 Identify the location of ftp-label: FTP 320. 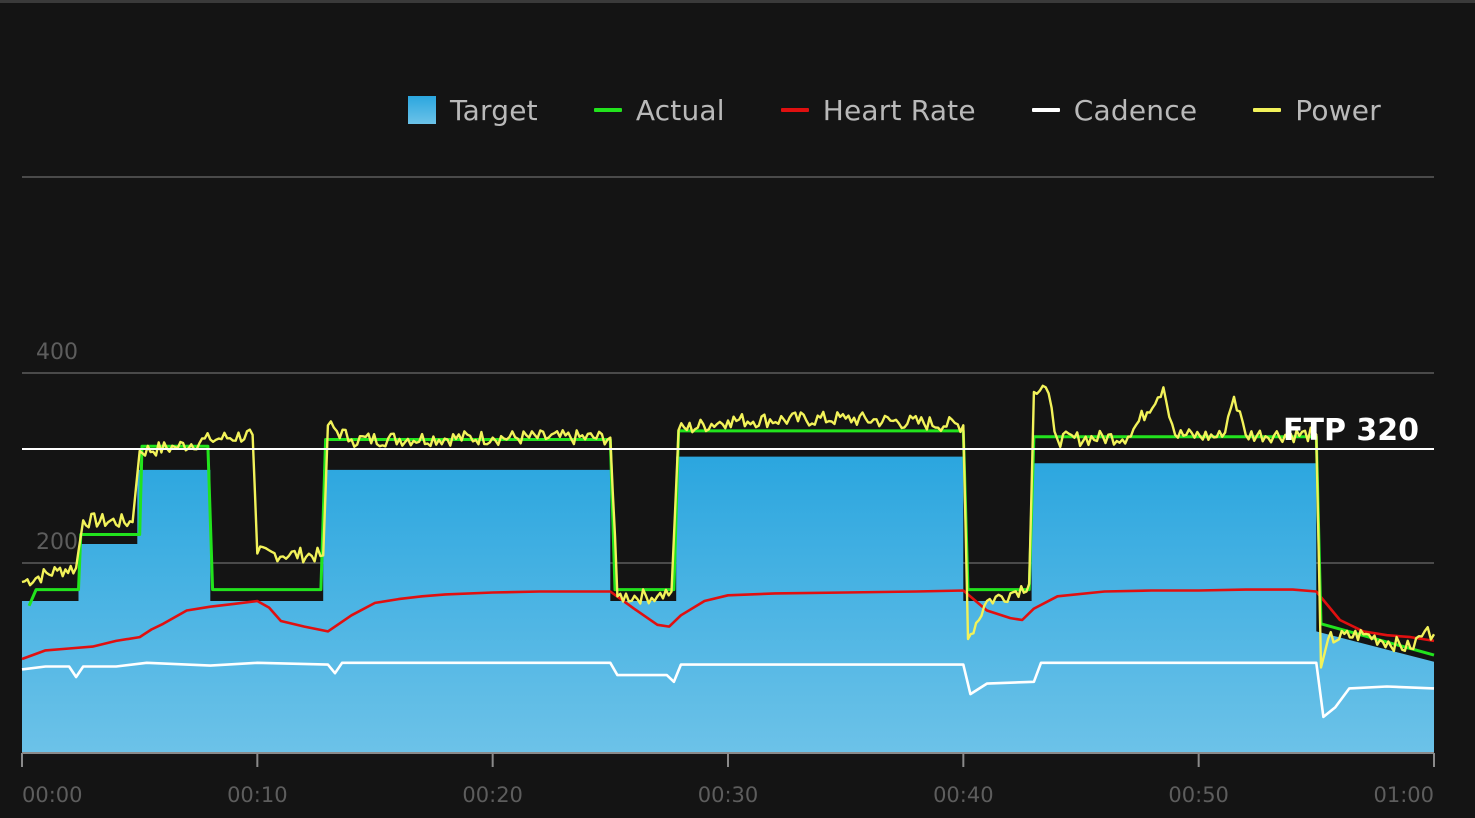
(1351, 430).